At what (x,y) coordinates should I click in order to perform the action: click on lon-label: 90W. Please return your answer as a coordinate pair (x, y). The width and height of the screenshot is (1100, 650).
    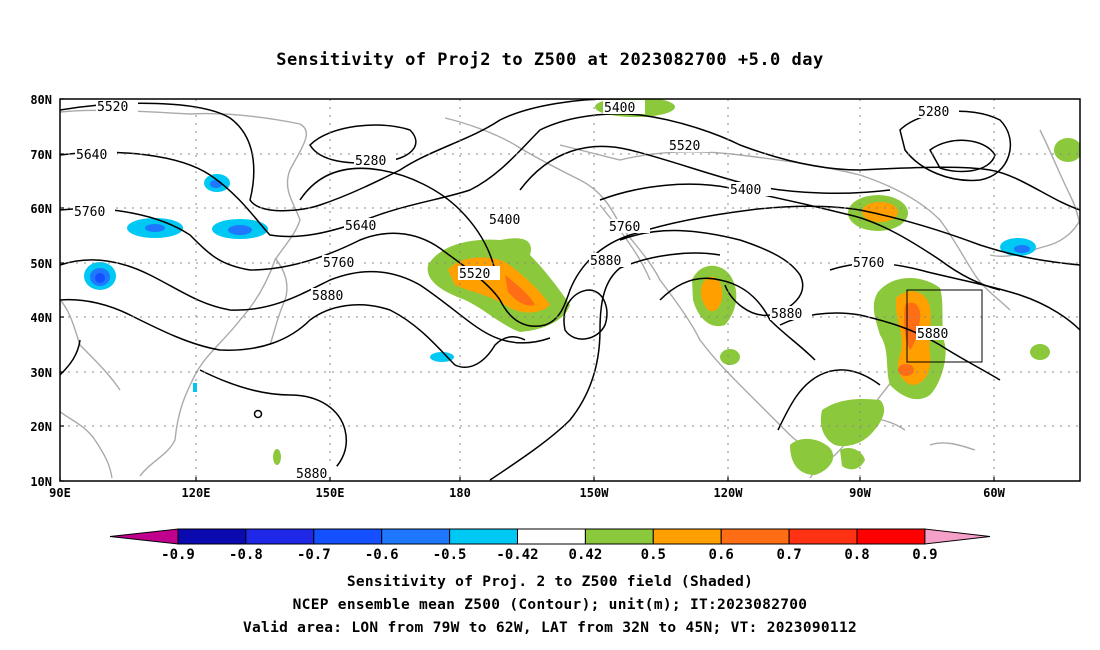
    Looking at the image, I should click on (860, 493).